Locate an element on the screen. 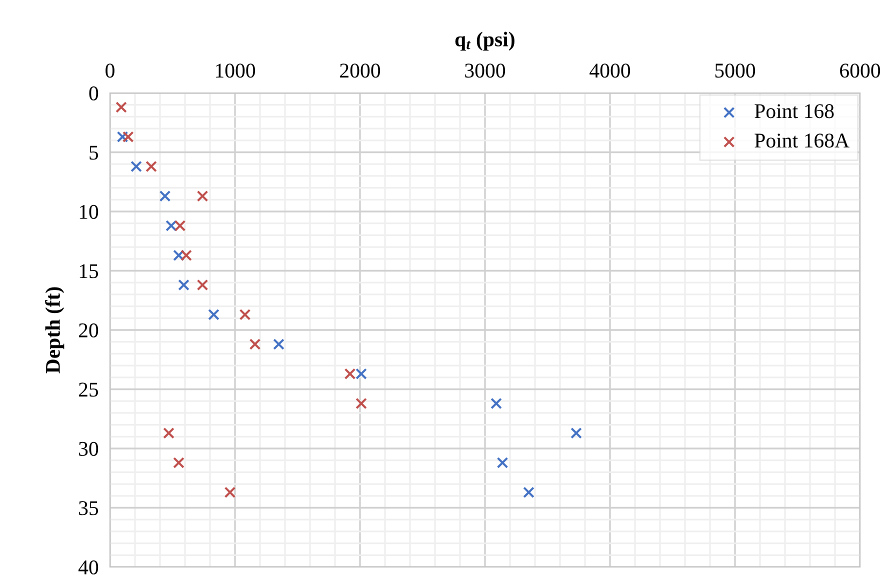 This screenshot has width=888, height=577. y-tick-label: 40 is located at coordinates (88, 567).